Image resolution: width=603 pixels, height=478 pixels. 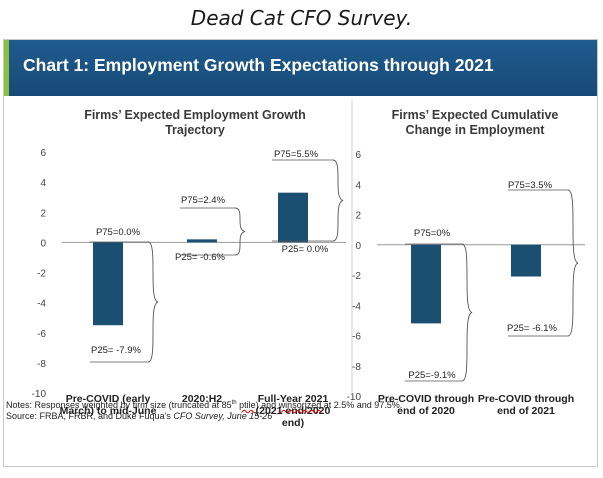 I want to click on page-title: Dead Cat CFO Survey., so click(x=301, y=18).